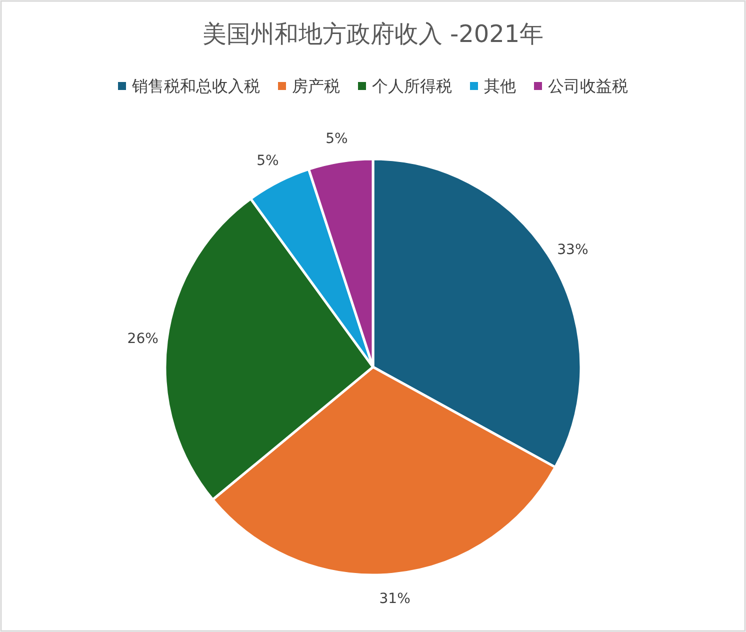  I want to click on data-label: 33%, so click(572, 250).